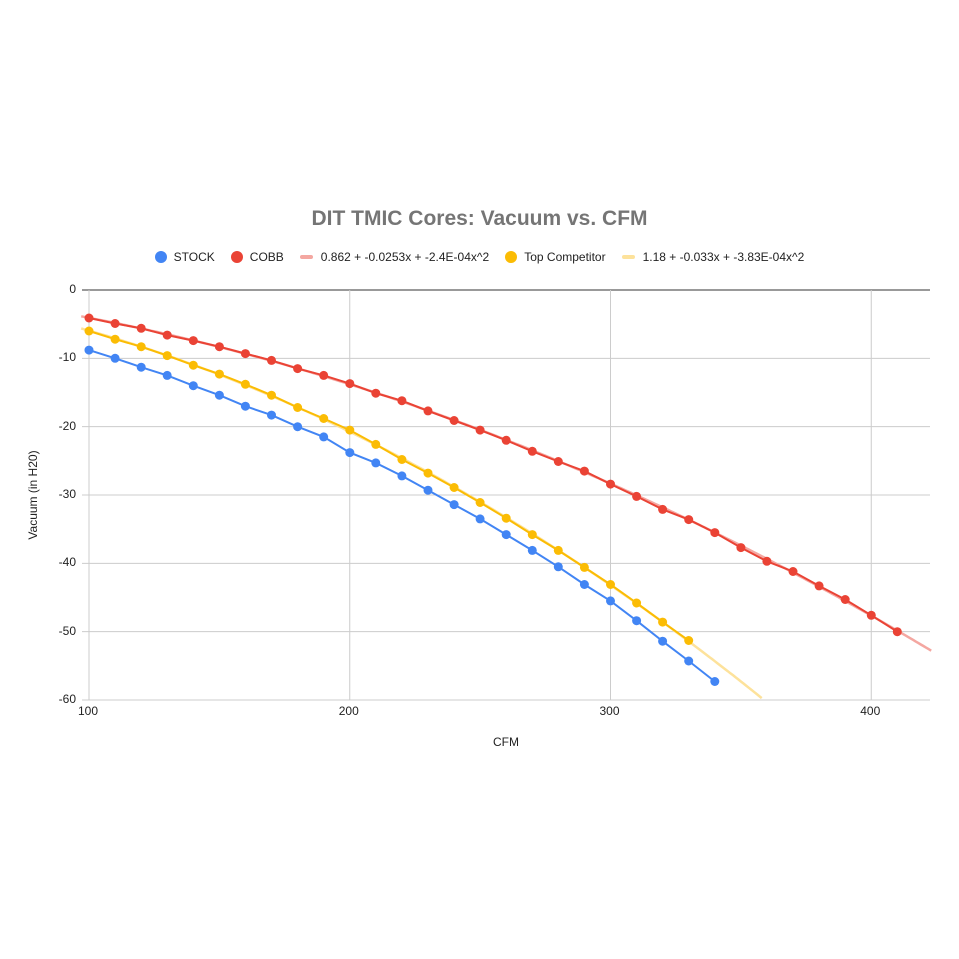 This screenshot has width=959, height=959. Describe the element at coordinates (506, 742) in the screenshot. I see `x-axis-title: CFM` at that location.